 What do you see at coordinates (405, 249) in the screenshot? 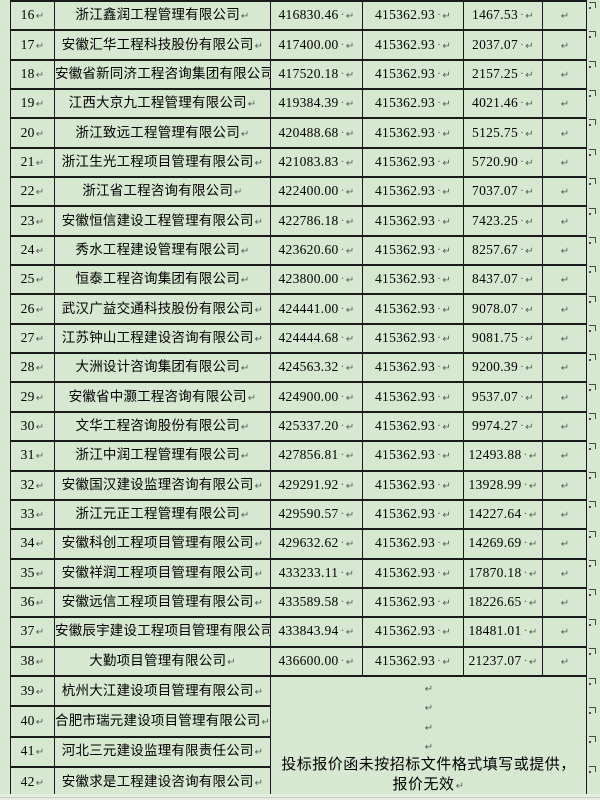
I see `benchmark-price: 415362.93` at bounding box center [405, 249].